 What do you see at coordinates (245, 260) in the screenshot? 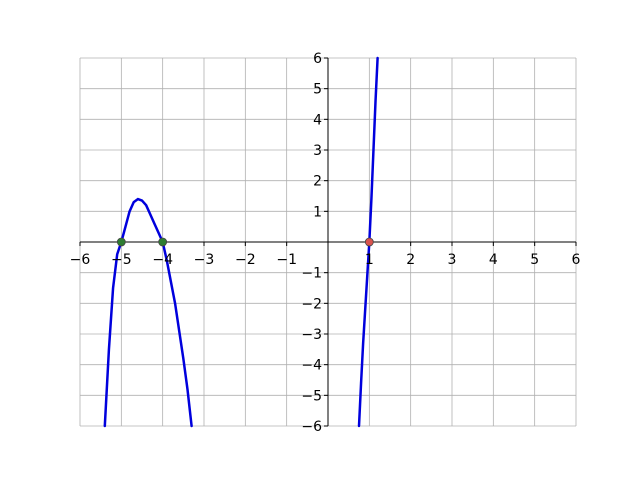
I see `x-tick-label: −2` at bounding box center [245, 260].